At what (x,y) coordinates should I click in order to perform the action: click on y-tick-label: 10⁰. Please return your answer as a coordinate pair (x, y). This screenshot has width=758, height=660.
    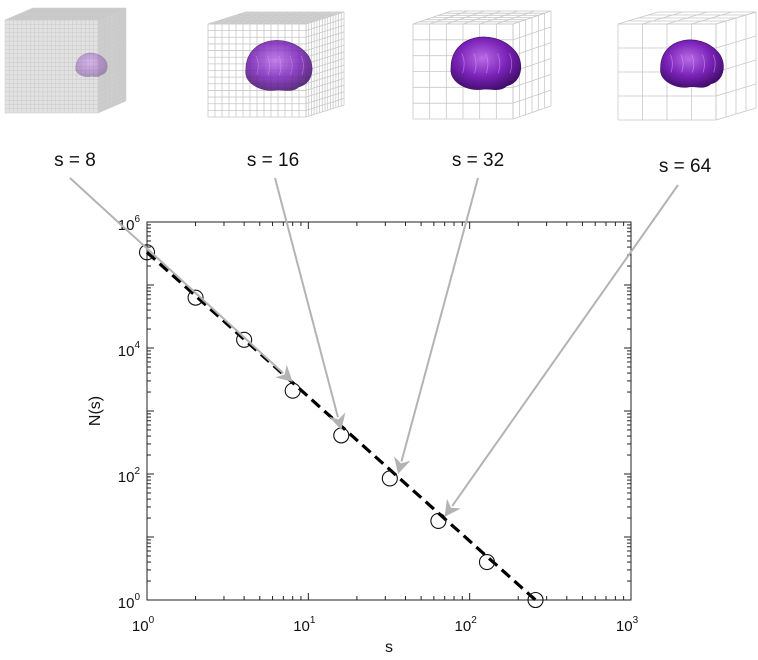
    Looking at the image, I should click on (129, 602).